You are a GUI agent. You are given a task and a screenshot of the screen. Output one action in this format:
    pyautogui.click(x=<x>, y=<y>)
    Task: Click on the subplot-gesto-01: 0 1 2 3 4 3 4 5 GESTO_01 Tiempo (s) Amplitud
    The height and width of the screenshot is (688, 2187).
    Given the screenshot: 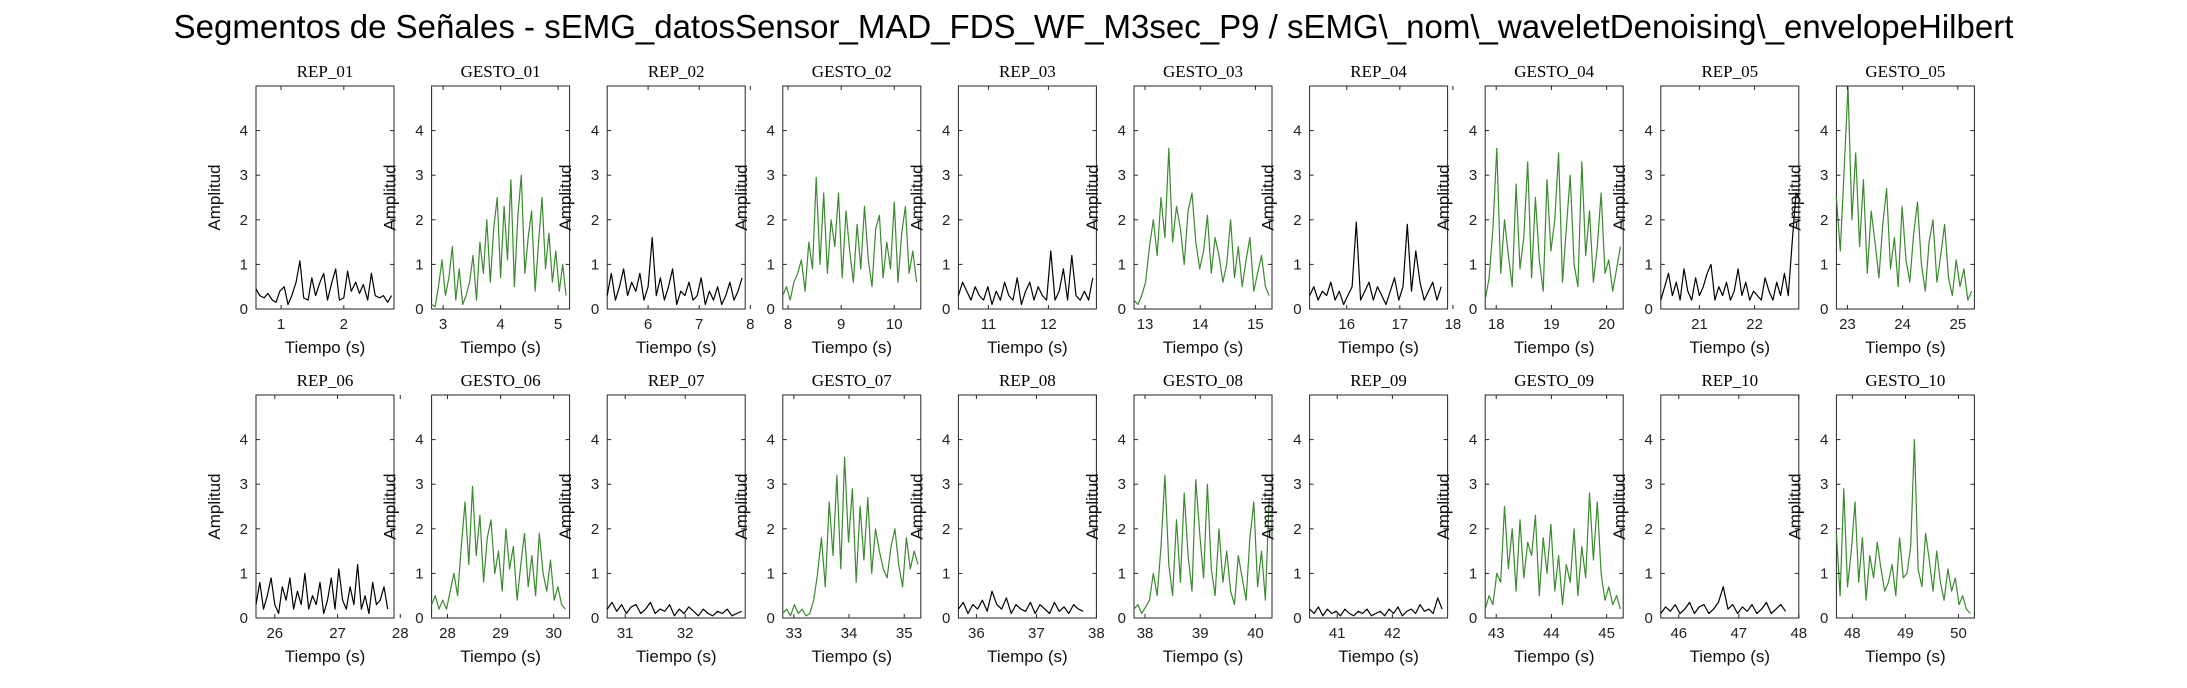 What is the action you would take?
    pyautogui.click(x=476, y=209)
    